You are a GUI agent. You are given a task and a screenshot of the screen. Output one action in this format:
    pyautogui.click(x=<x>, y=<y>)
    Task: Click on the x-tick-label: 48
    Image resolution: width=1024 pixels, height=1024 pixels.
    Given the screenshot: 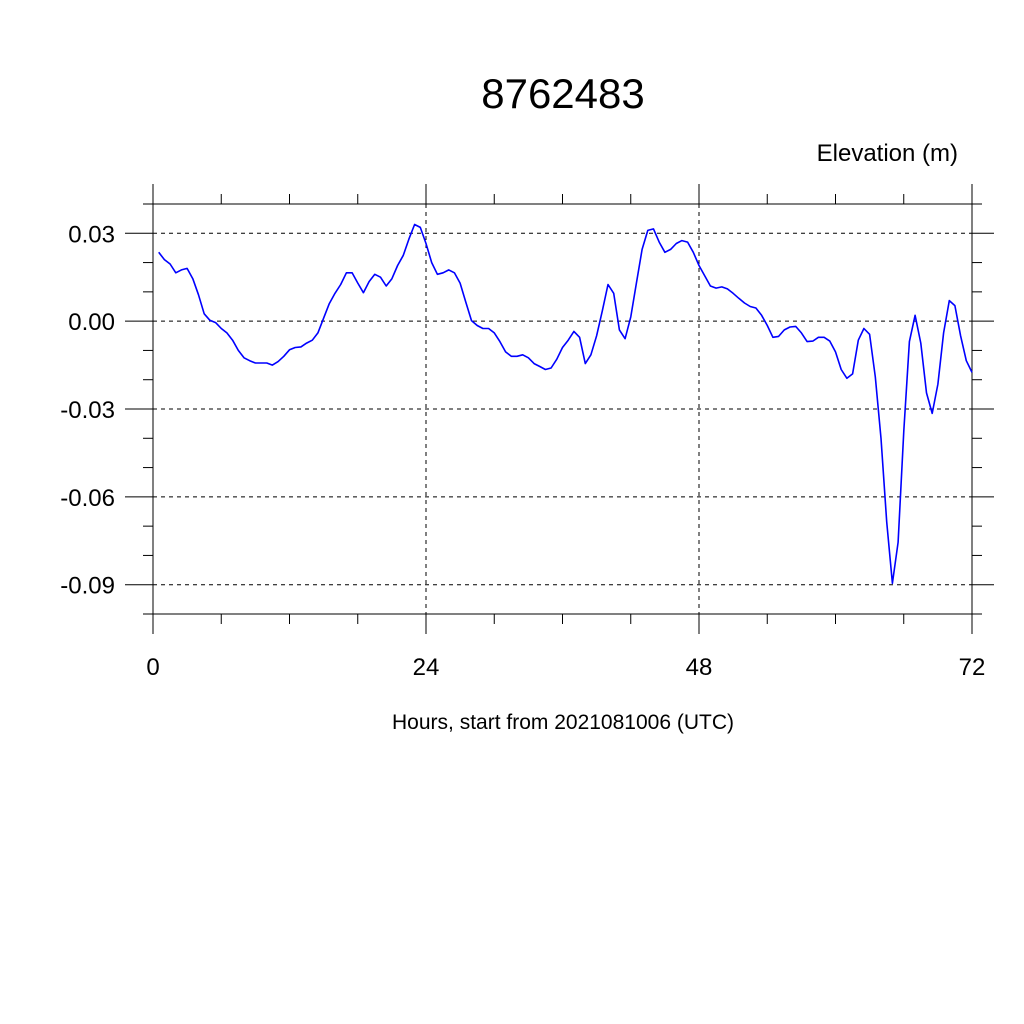 What is the action you would take?
    pyautogui.click(x=699, y=667)
    